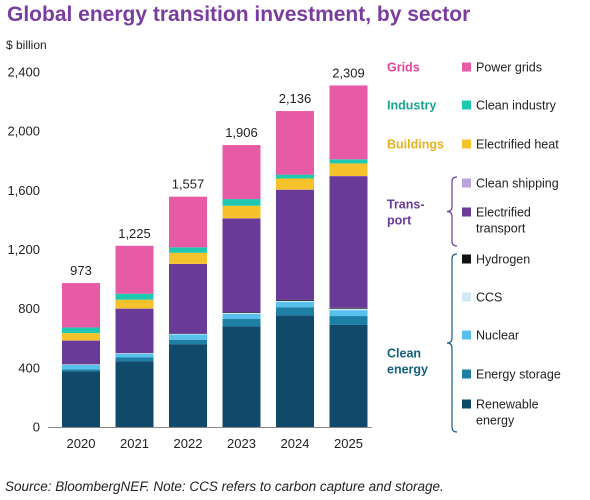 The height and width of the screenshot is (500, 590). I want to click on y-tick-label: 800, so click(29, 308).